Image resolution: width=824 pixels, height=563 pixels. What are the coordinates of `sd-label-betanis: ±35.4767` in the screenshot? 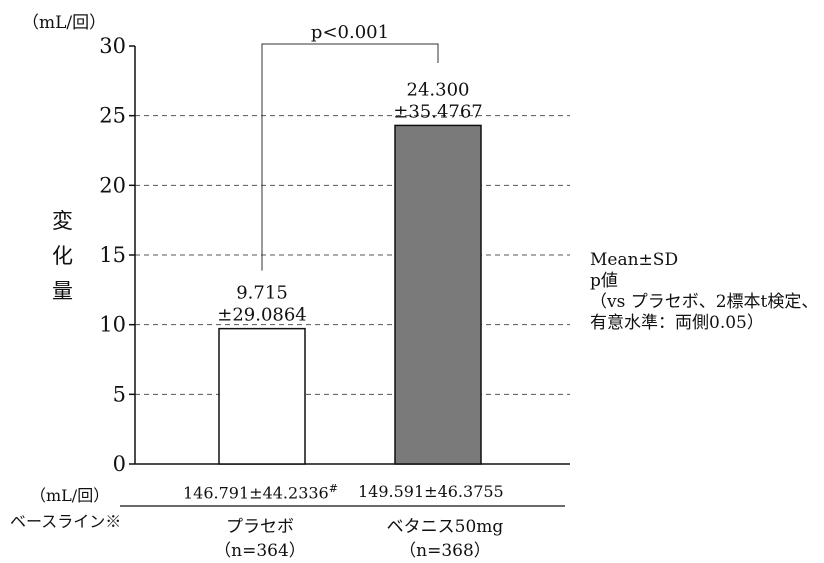 It's located at (438, 111).